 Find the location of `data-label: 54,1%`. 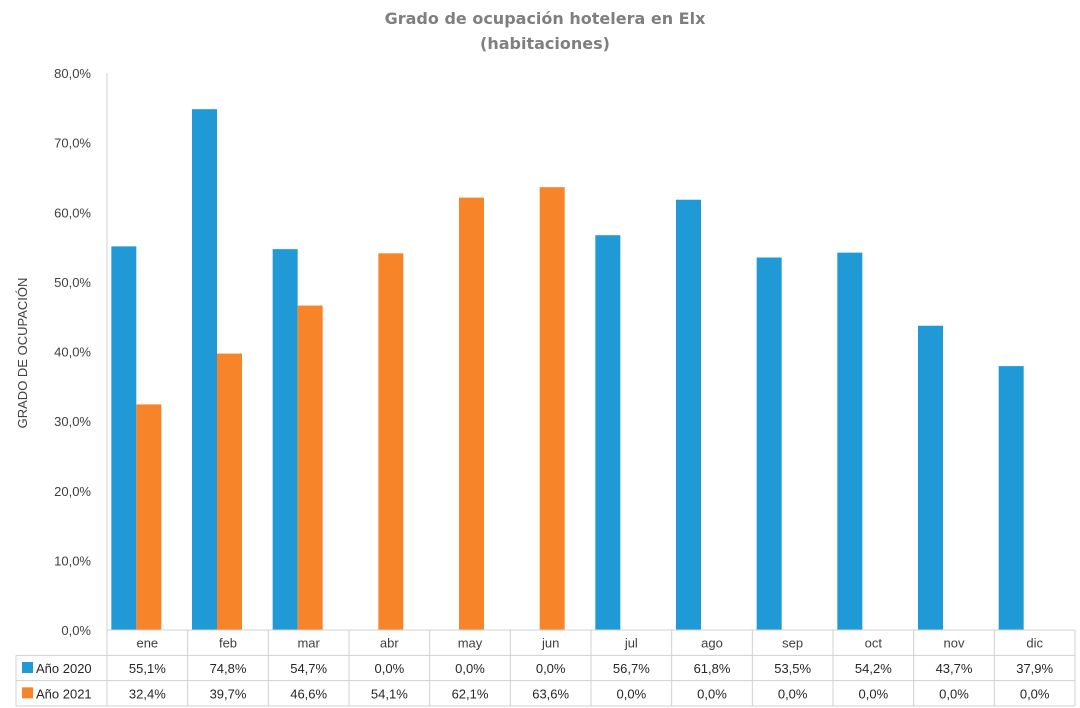

data-label: 54,1% is located at coordinates (389, 693).